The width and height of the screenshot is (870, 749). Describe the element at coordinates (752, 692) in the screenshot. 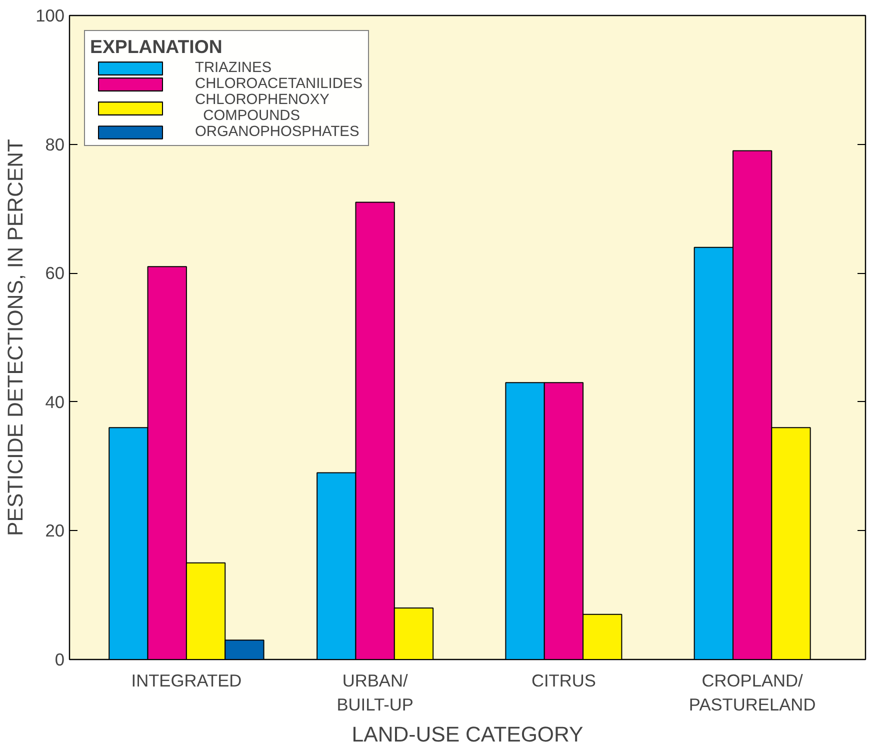

I see `x-tick-label: CROPLAND/ PASTURELAND` at that location.